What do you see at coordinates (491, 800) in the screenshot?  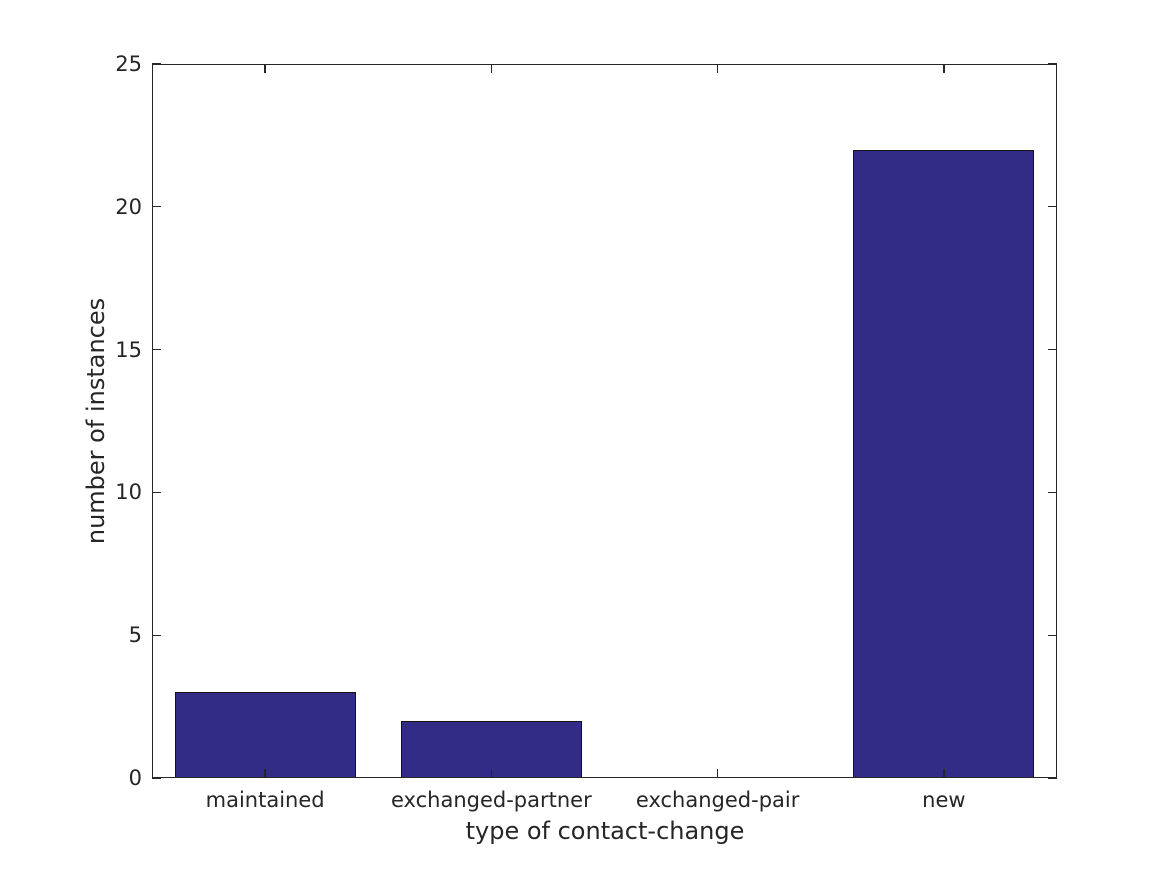 I see `x-tick-label: exchanged-partner` at bounding box center [491, 800].